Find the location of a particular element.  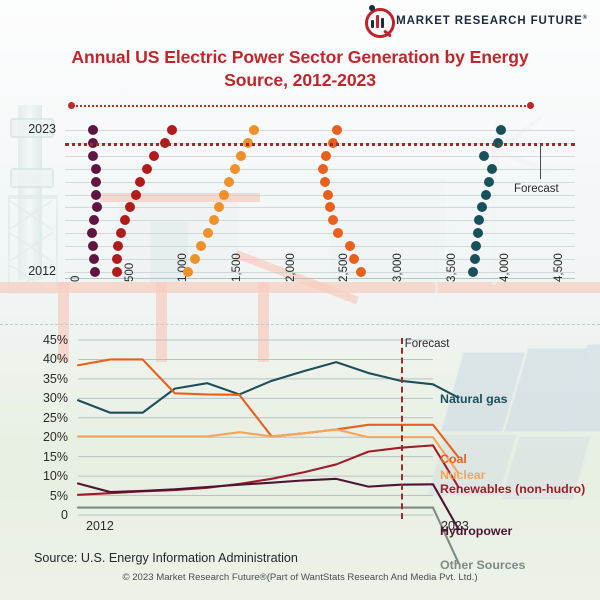

line-chart-y-tick-label: 40% is located at coordinates (55, 359).